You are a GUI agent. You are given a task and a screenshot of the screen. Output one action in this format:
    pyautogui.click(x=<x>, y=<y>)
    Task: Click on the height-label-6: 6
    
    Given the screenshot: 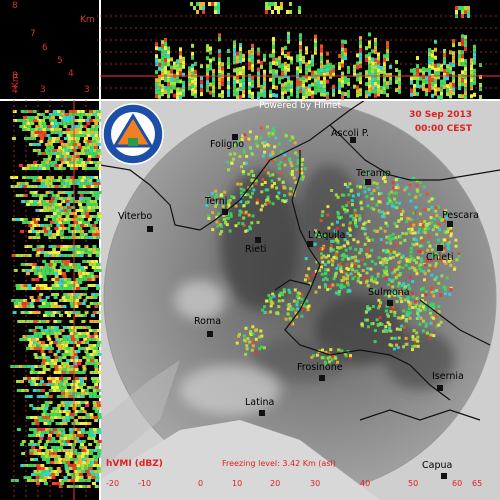 What is the action you would take?
    pyautogui.click(x=45, y=48)
    